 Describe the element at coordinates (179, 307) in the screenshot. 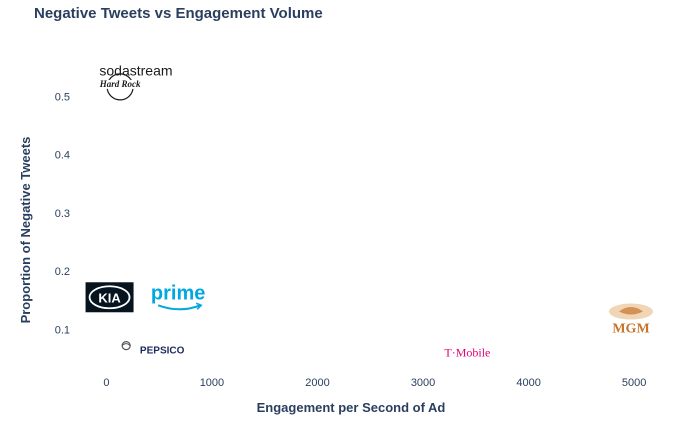

I see `prime-smile` at that location.